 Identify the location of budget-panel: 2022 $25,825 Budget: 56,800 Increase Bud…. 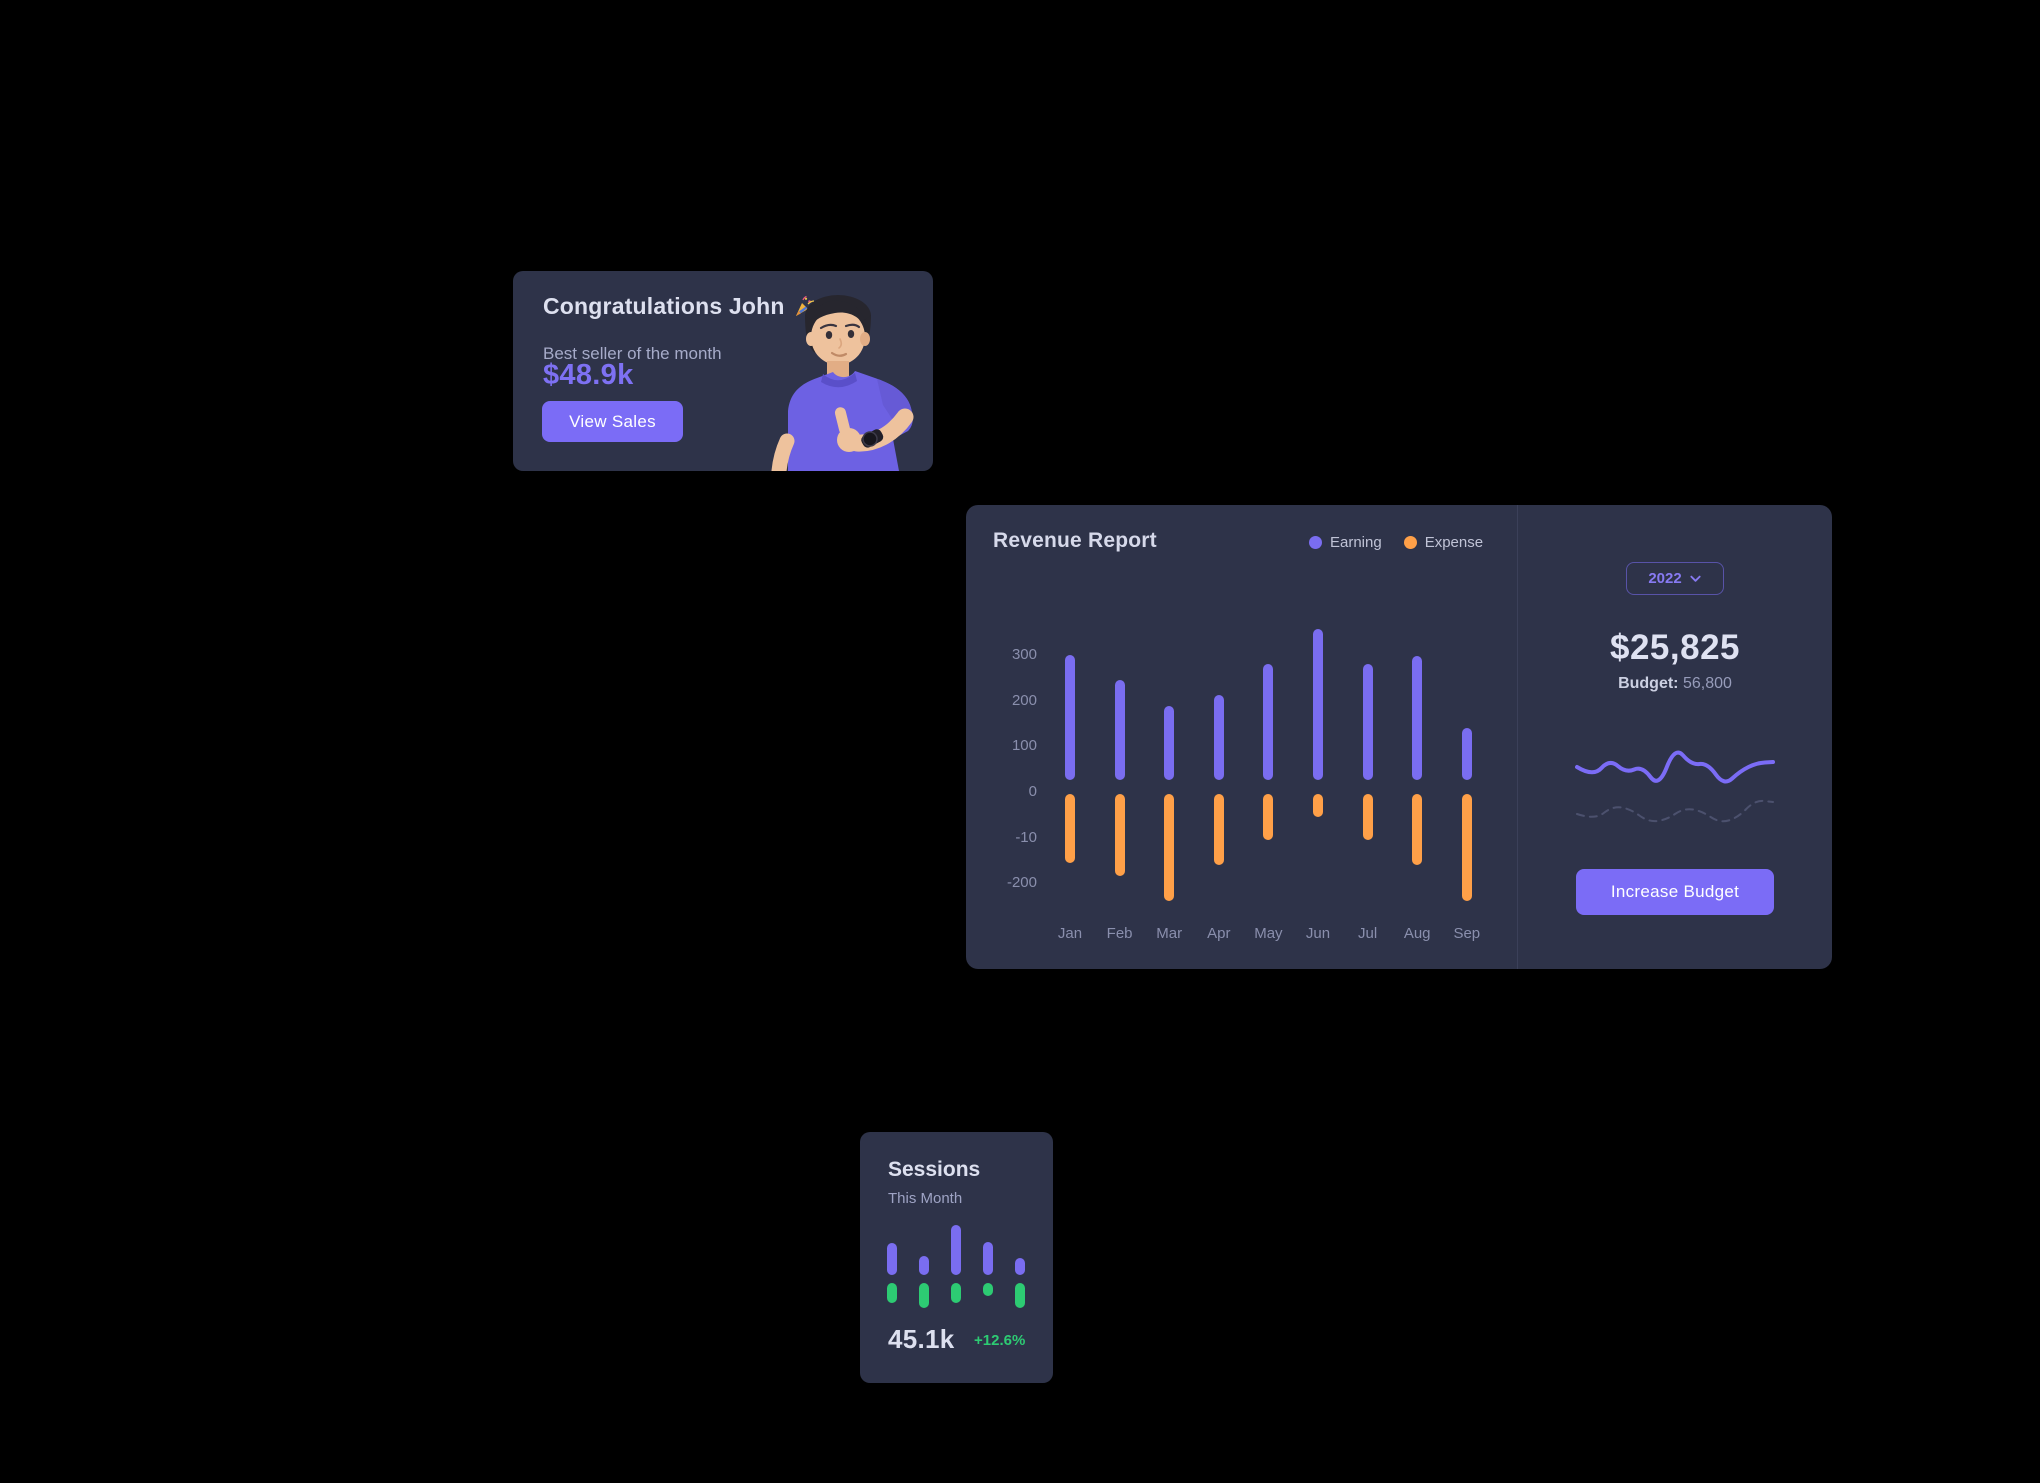
(1675, 737).